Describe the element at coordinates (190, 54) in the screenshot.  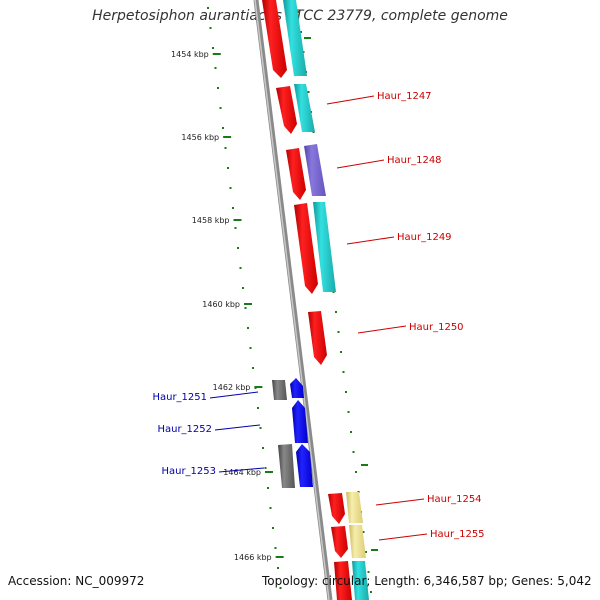
I see `ruler-tick-label: 1454 kbp` at that location.